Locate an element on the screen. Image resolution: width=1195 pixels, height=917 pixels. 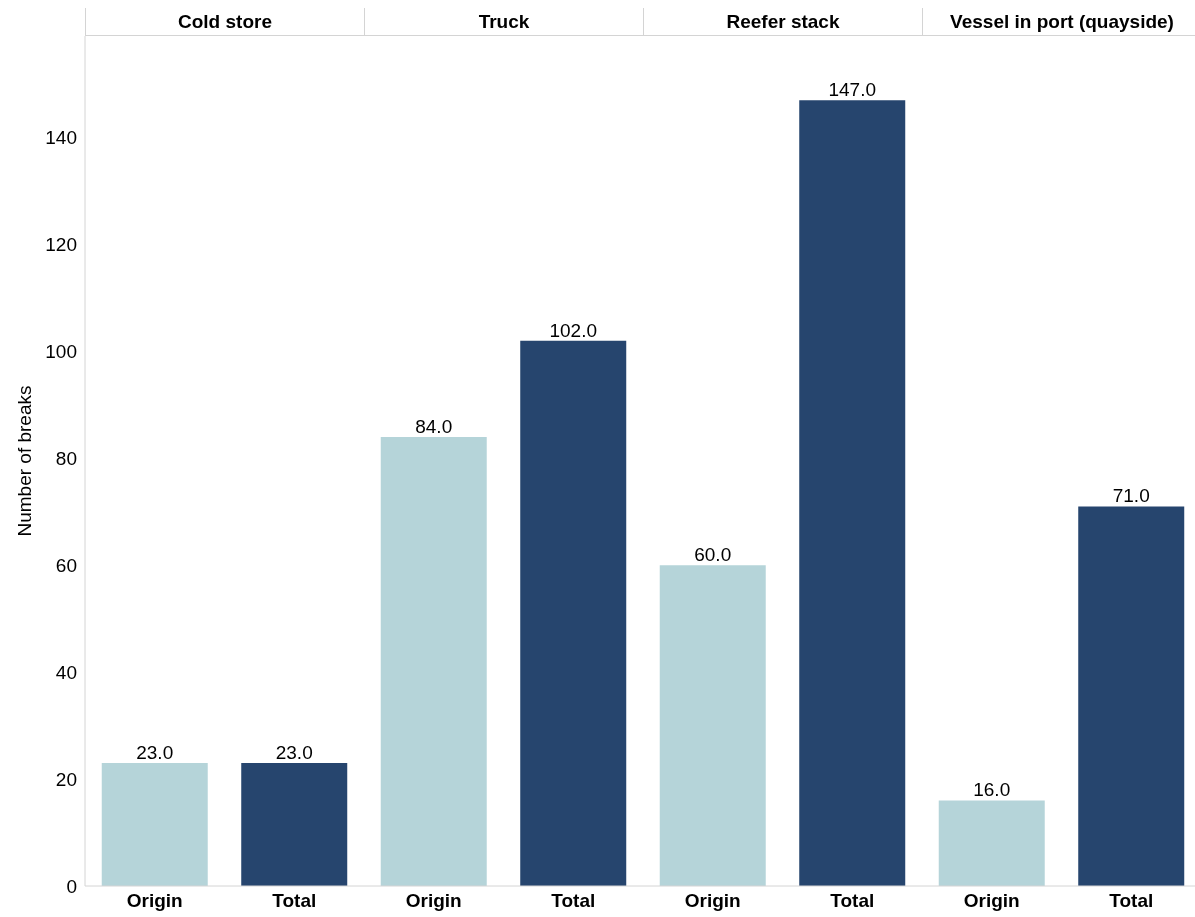
data-label: 102.0 is located at coordinates (573, 330).